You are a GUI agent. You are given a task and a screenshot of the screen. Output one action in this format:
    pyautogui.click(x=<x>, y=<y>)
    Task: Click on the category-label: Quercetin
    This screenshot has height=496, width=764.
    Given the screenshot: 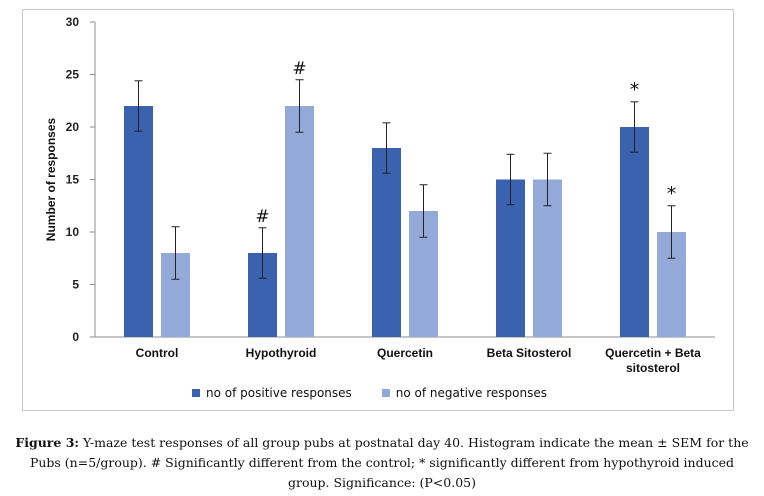 What is the action you would take?
    pyautogui.click(x=405, y=353)
    